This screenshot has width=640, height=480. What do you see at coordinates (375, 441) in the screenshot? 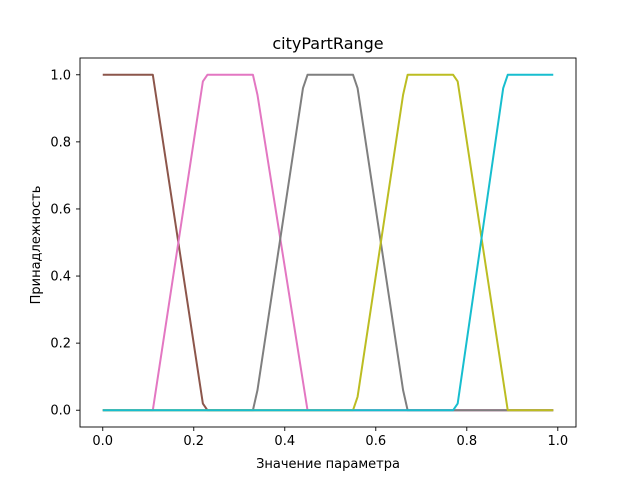
I see `x-tick-label: 0.6` at bounding box center [375, 441].